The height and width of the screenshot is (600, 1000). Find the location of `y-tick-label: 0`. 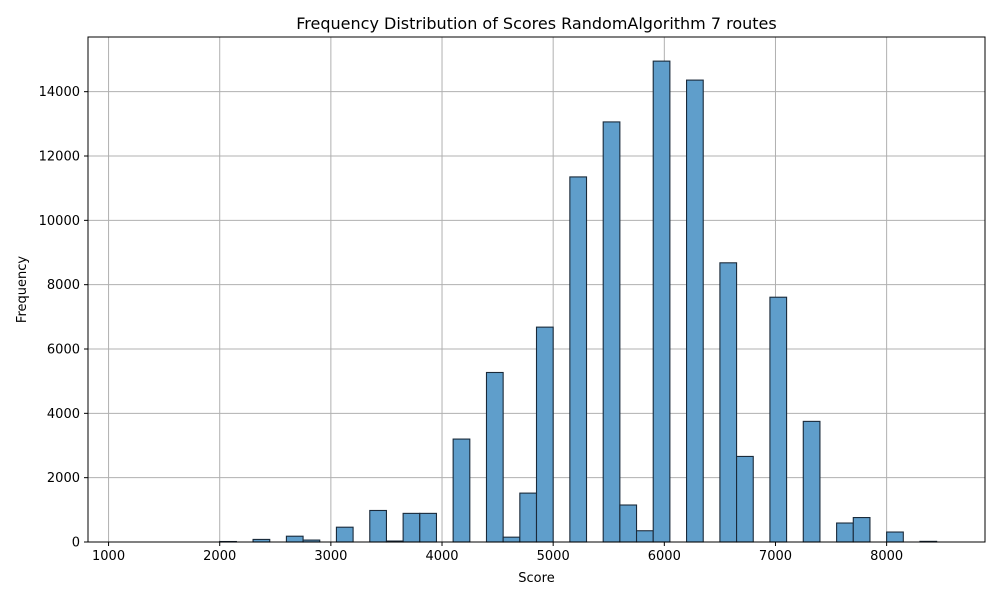

y-tick-label: 0 is located at coordinates (76, 543).